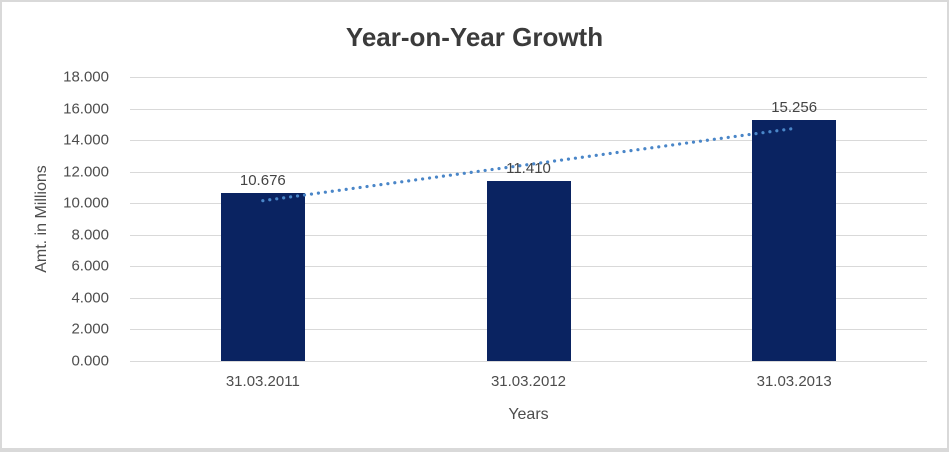 The image size is (949, 452). I want to click on chart-title: Year-on-Year Growth, so click(474, 37).